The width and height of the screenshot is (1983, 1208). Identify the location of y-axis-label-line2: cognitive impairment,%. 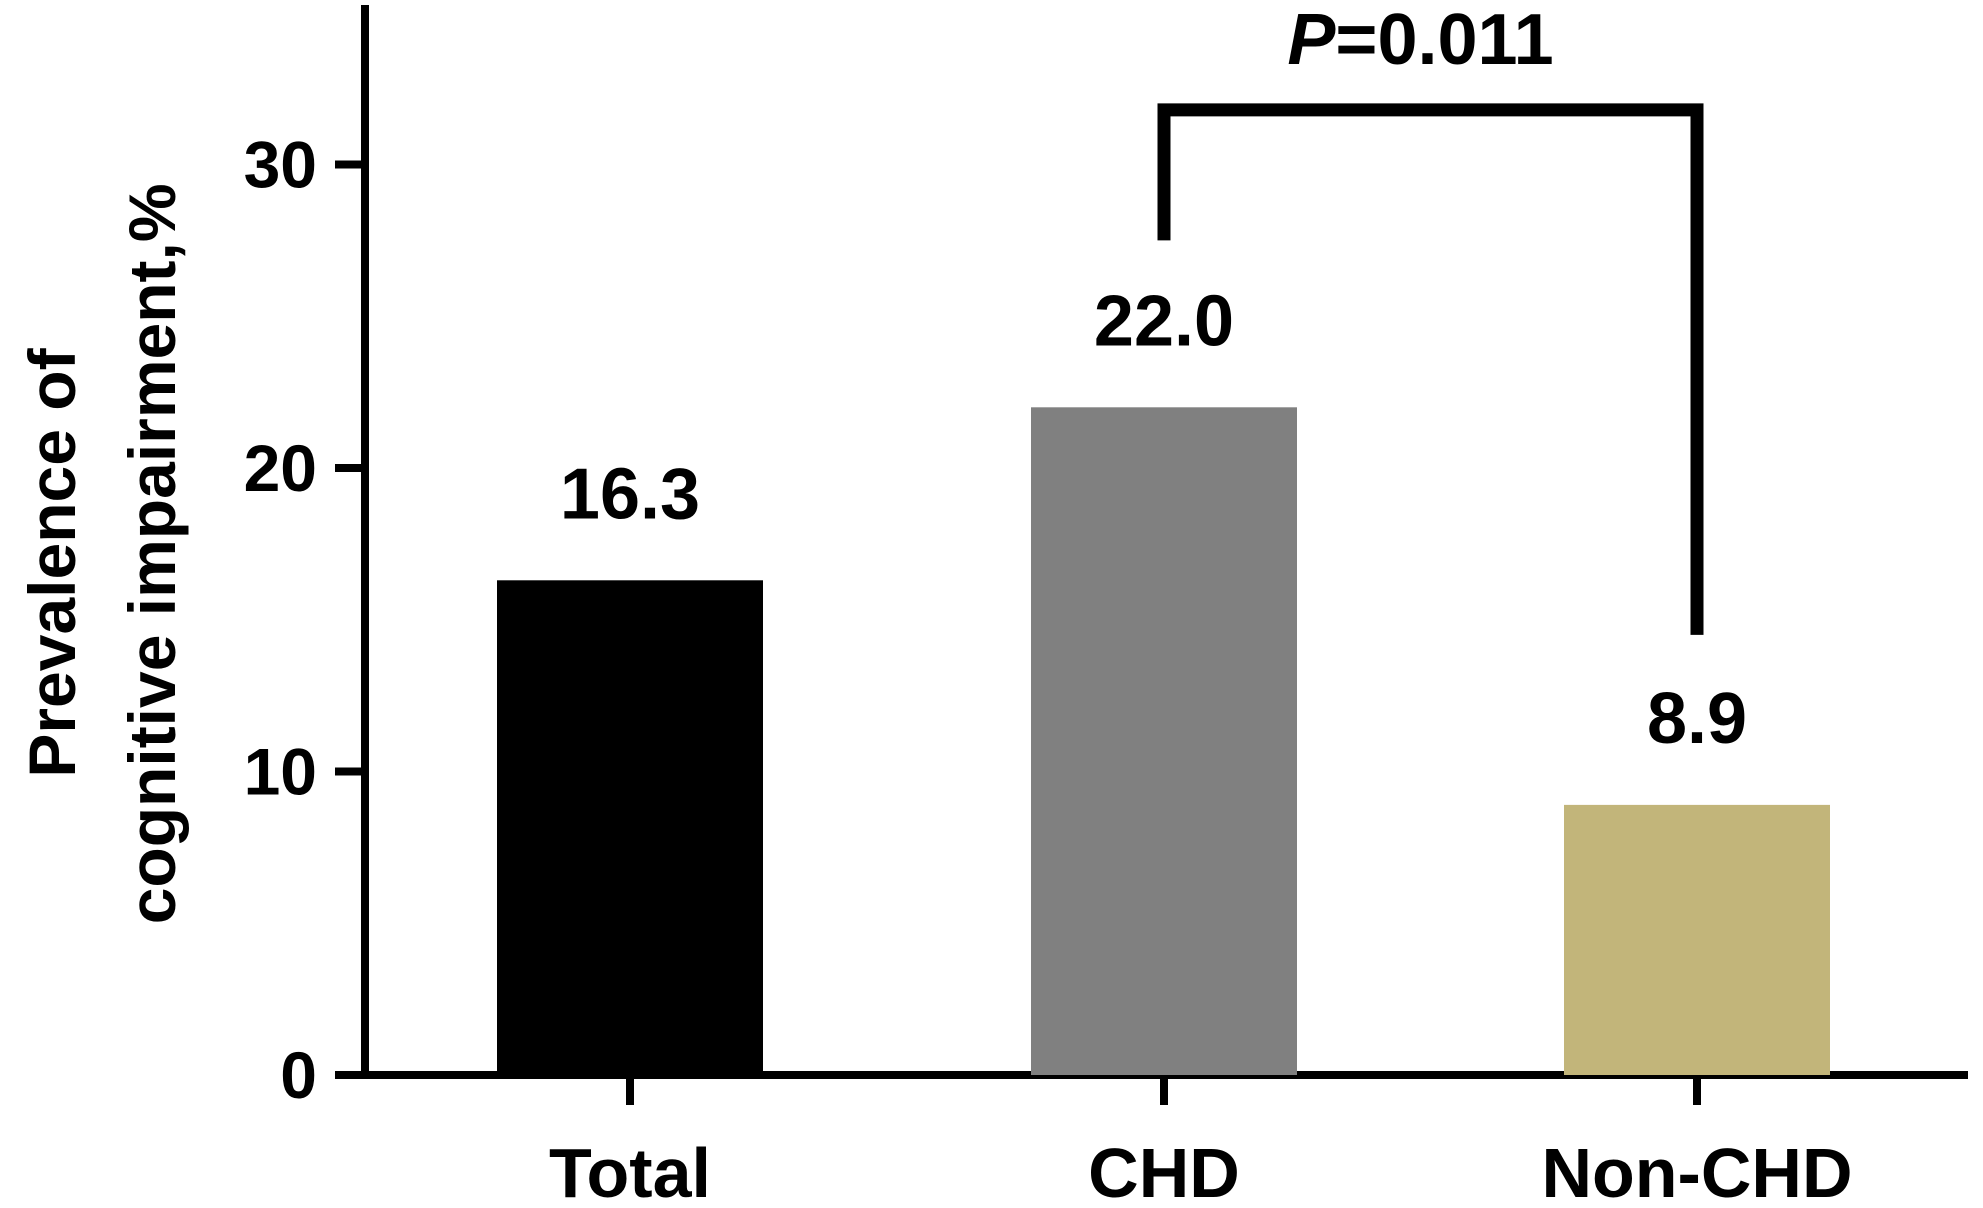
(152, 553).